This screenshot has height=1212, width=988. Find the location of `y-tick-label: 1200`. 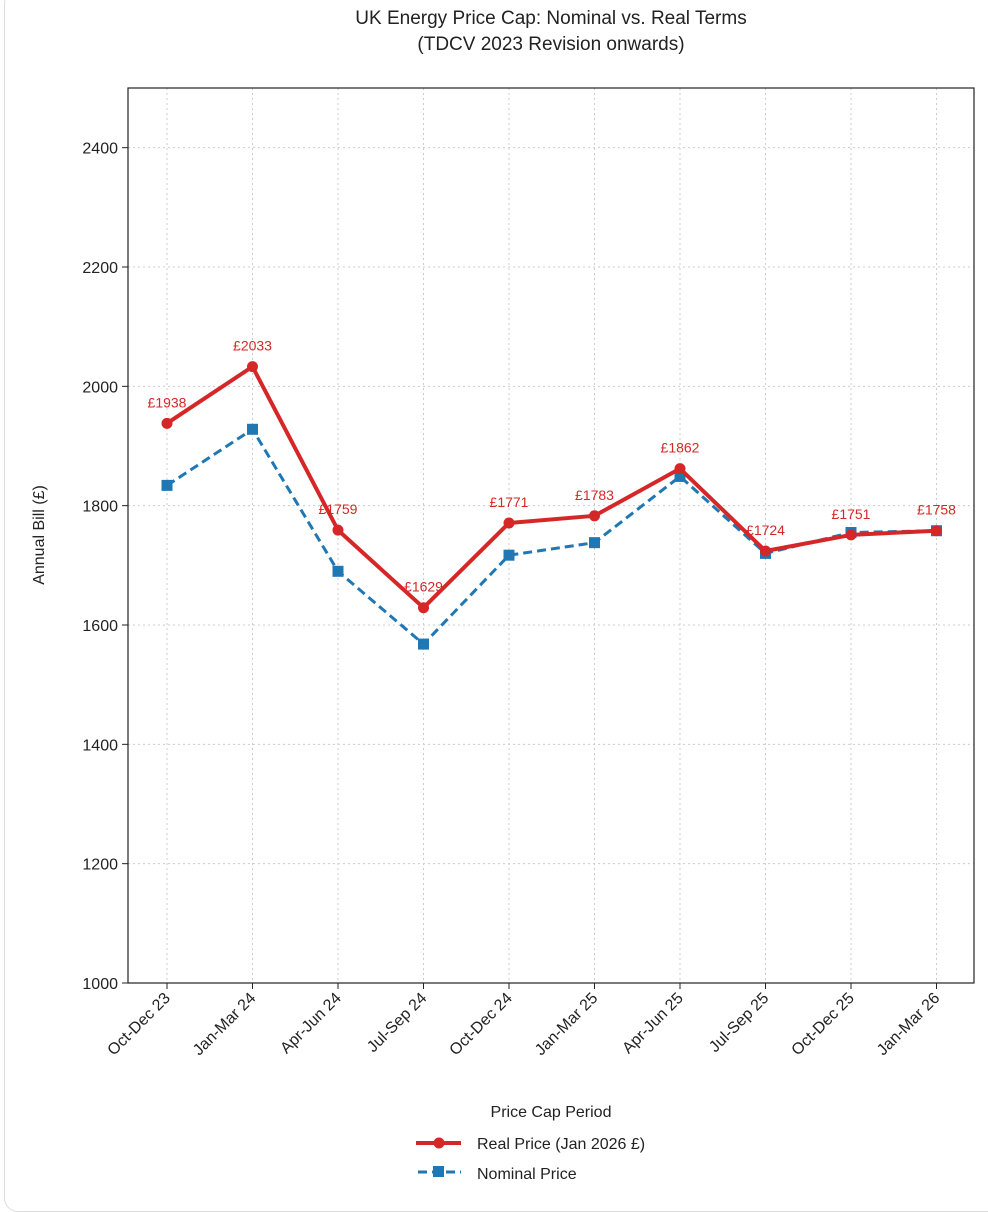

y-tick-label: 1200 is located at coordinates (100, 865).